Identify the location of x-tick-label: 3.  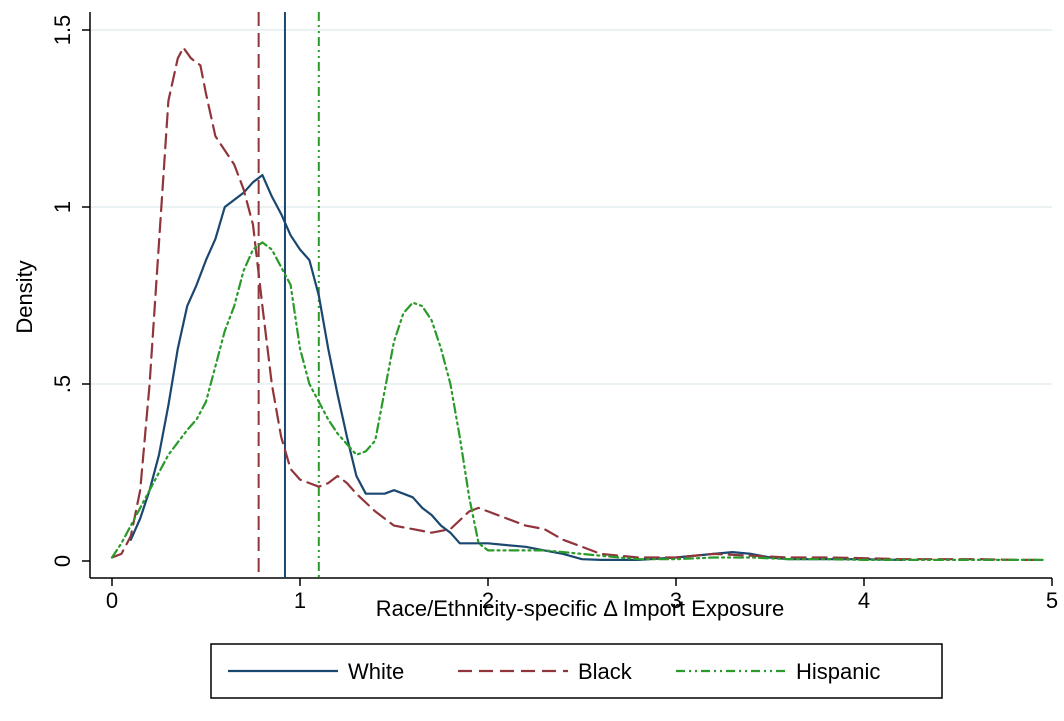
(676, 600).